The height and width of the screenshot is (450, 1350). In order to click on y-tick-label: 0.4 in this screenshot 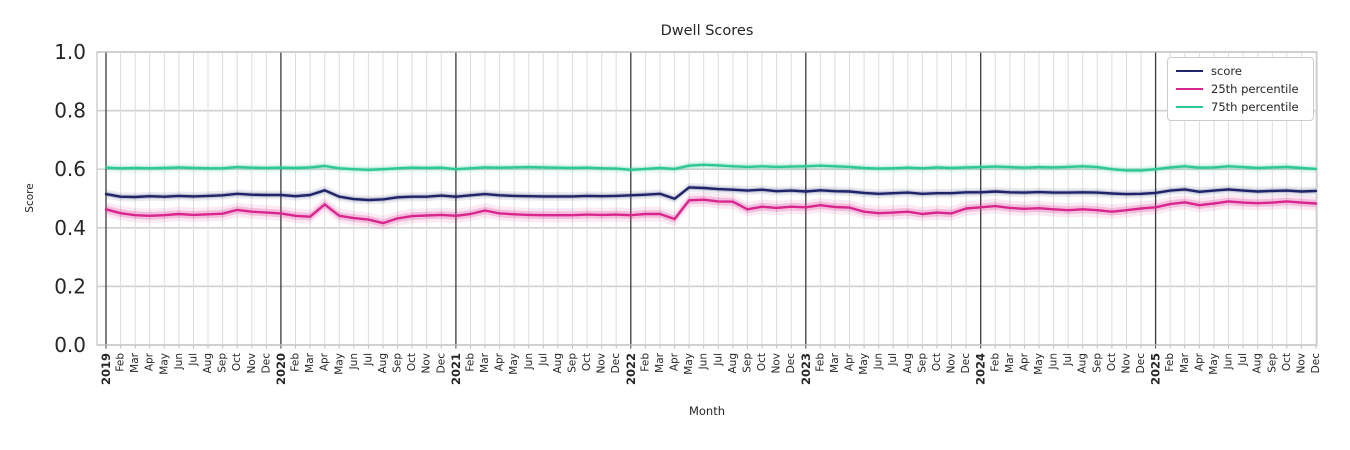, I will do `click(70, 228)`.